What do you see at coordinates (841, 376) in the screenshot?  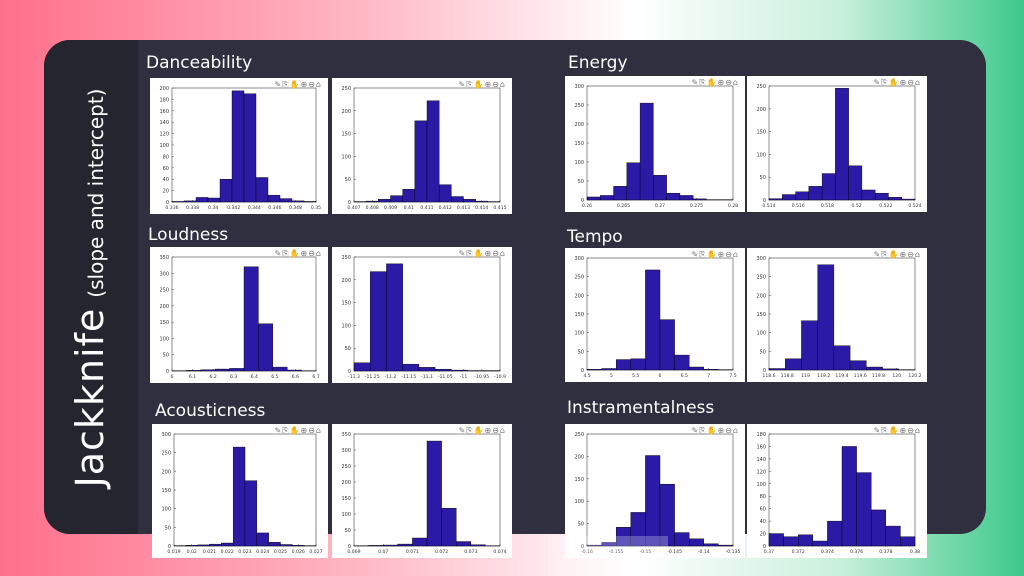 I see `x-tick-label: 119.4` at bounding box center [841, 376].